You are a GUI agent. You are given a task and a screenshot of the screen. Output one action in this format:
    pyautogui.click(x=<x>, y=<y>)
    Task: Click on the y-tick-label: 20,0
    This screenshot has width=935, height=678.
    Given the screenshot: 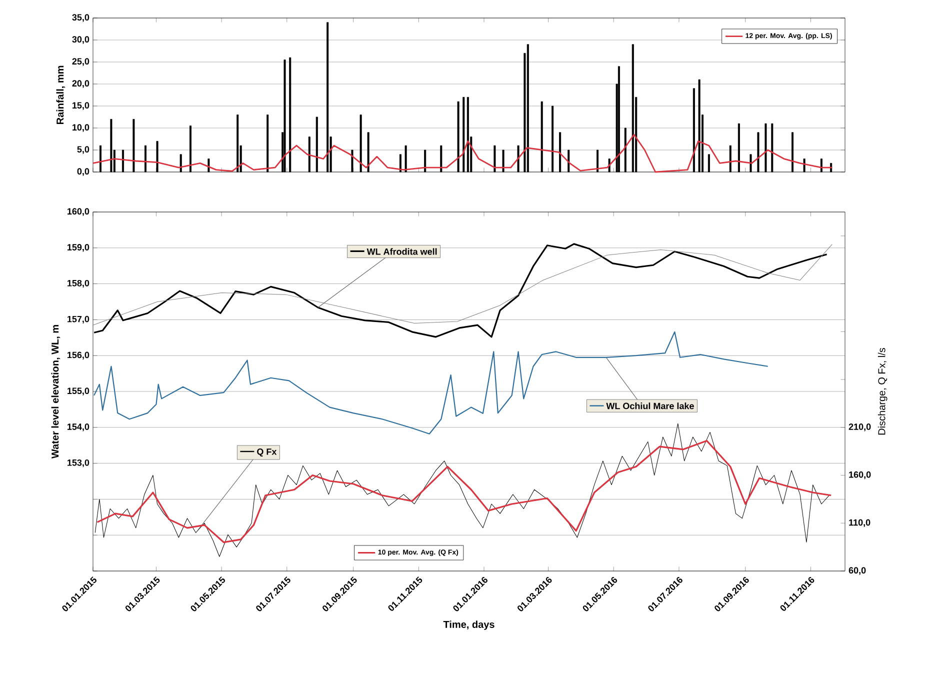 What is the action you would take?
    pyautogui.click(x=81, y=84)
    